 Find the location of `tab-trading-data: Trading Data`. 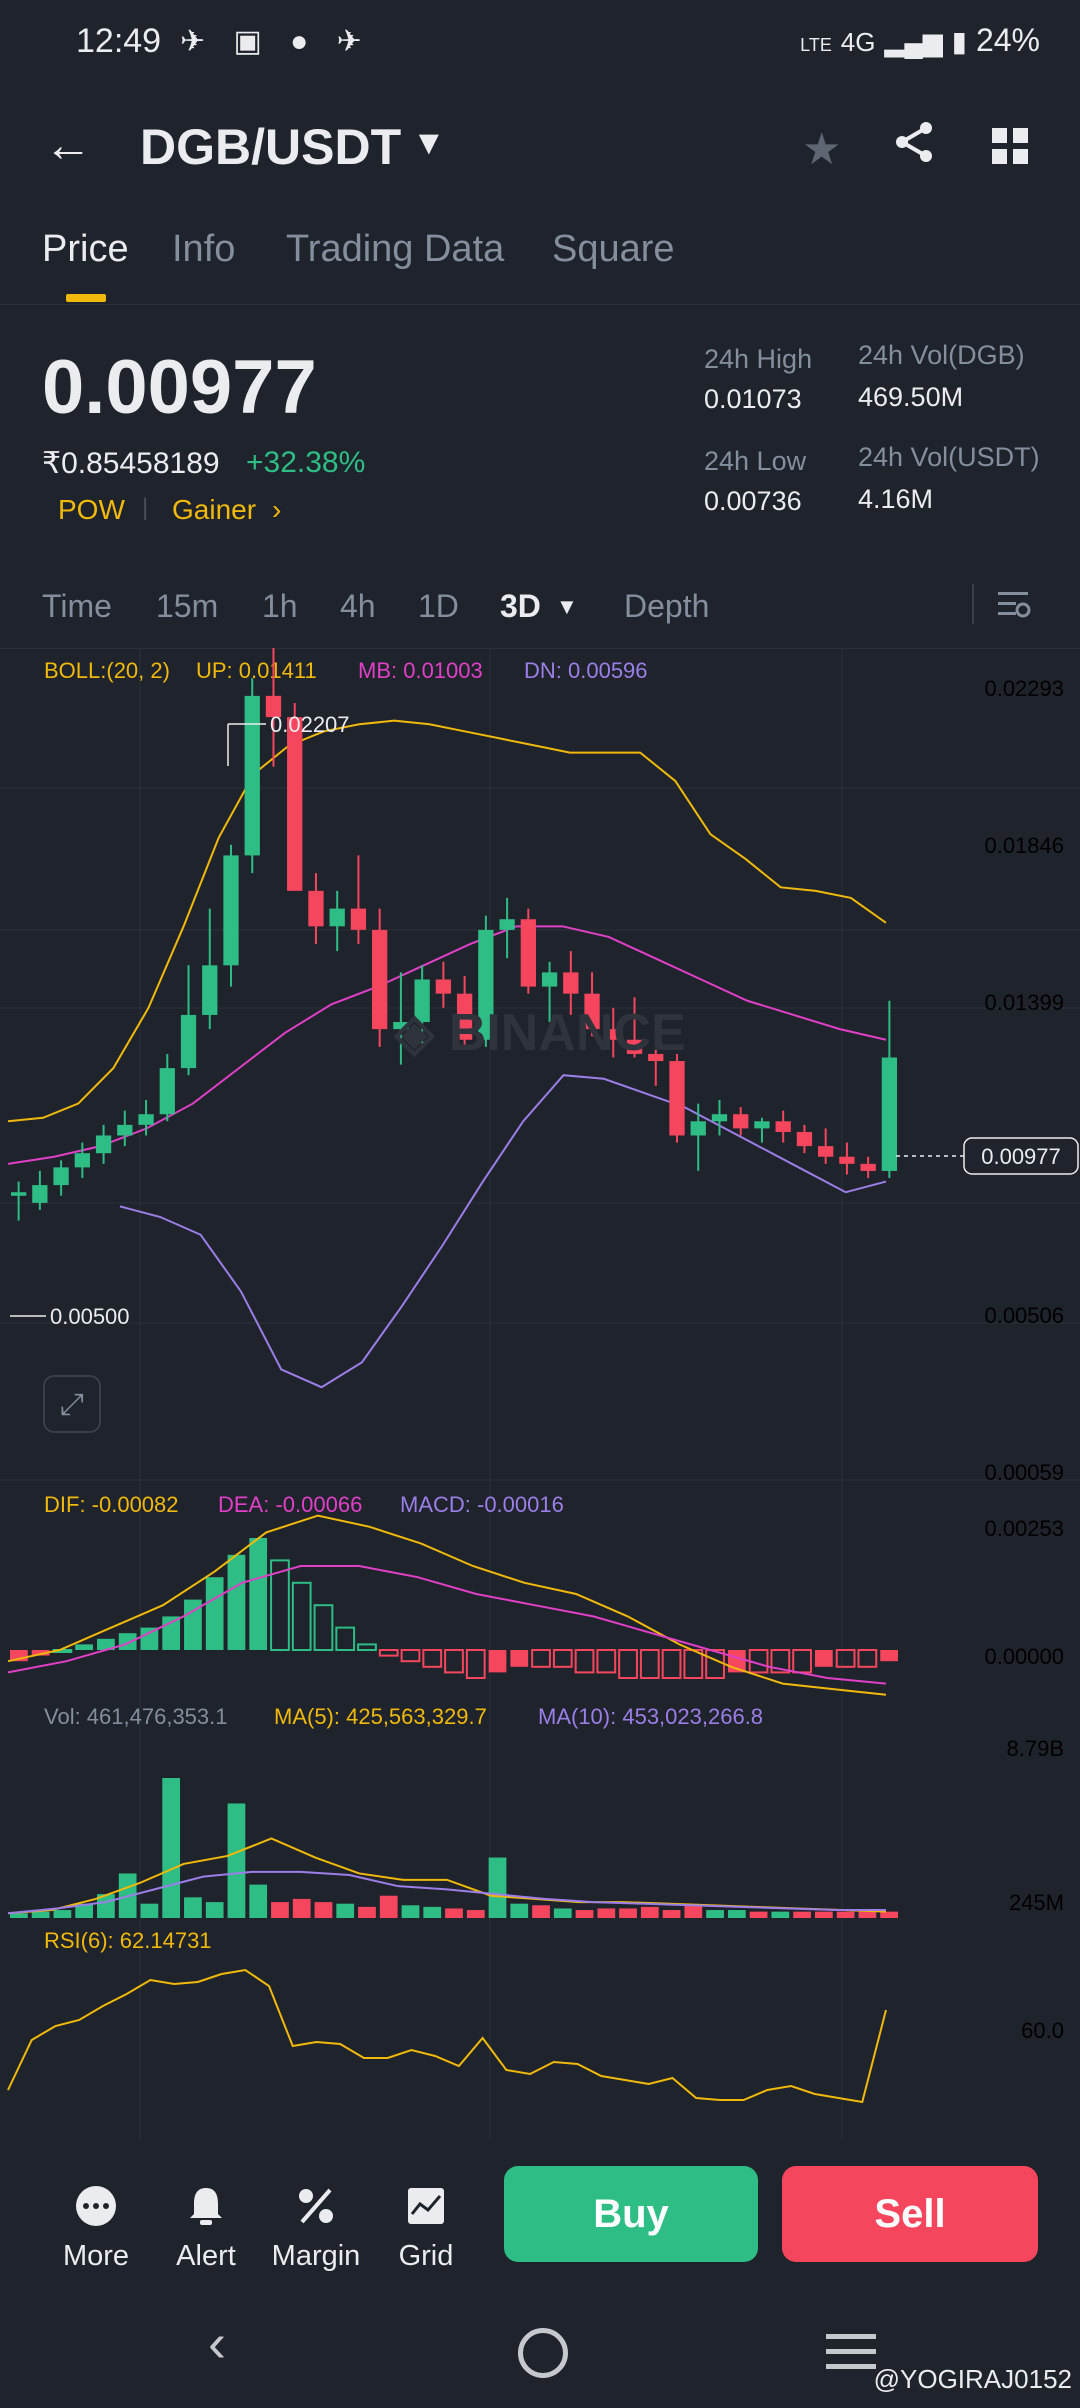

tab-trading-data: Trading Data is located at coordinates (395, 249).